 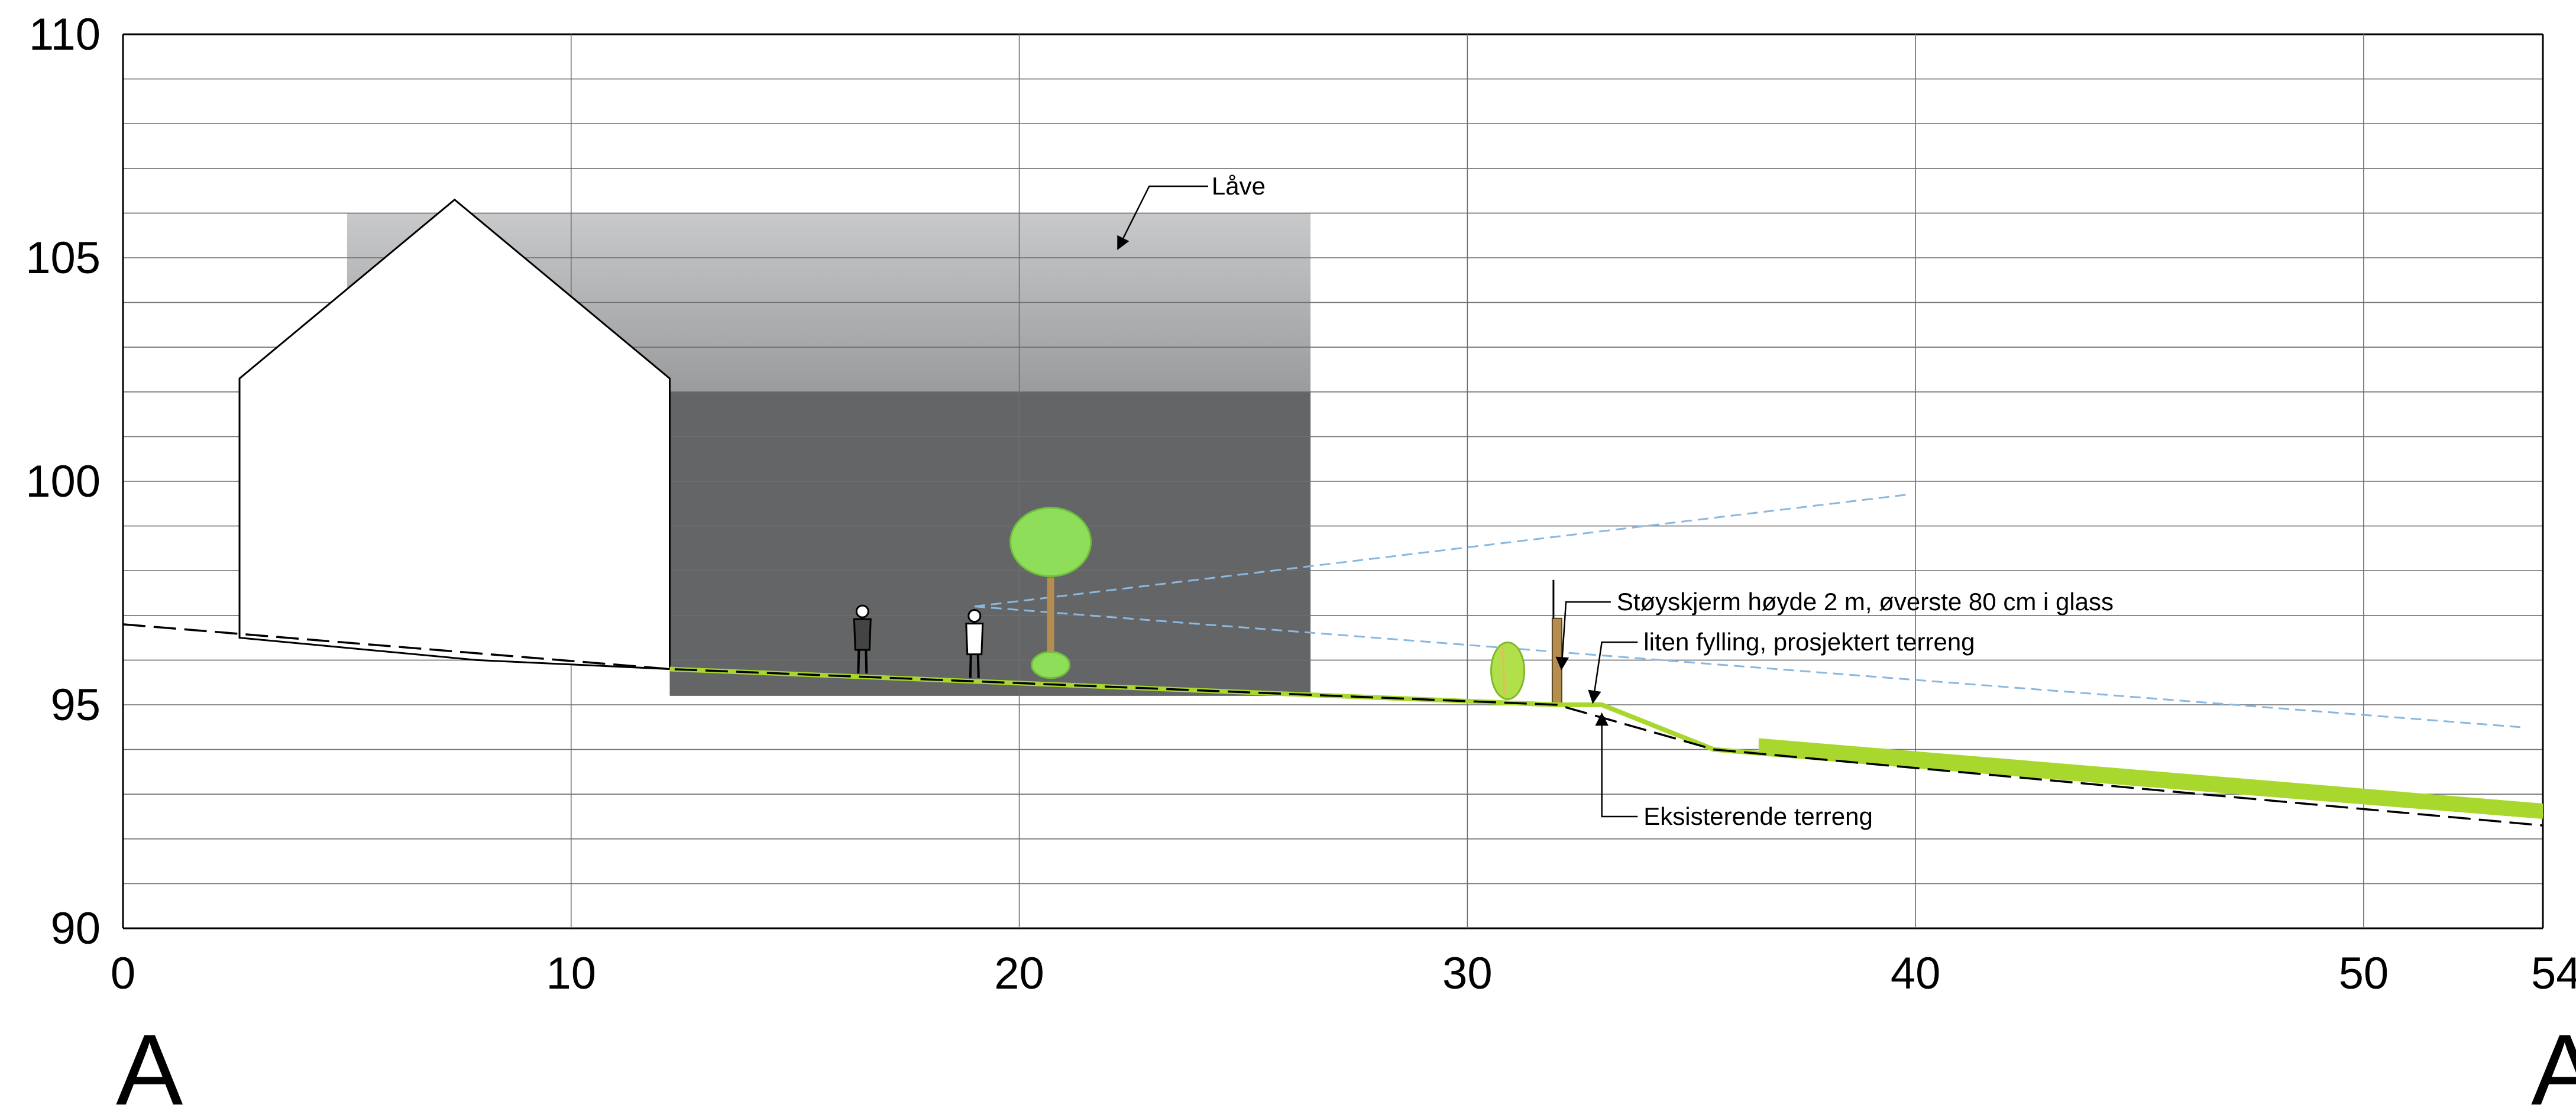 What do you see at coordinates (1051, 542) in the screenshot?
I see `tree-crown` at bounding box center [1051, 542].